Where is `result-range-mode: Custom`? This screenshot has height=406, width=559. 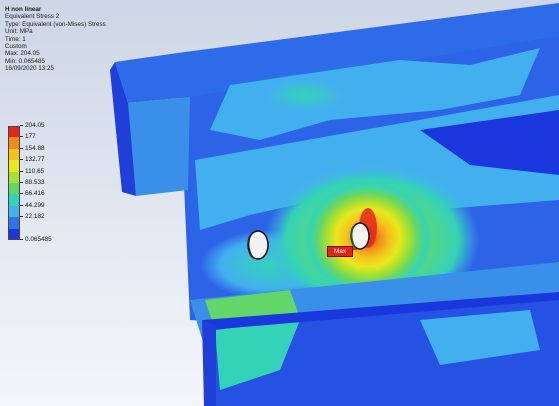
result-range-mode: Custom is located at coordinates (16, 47).